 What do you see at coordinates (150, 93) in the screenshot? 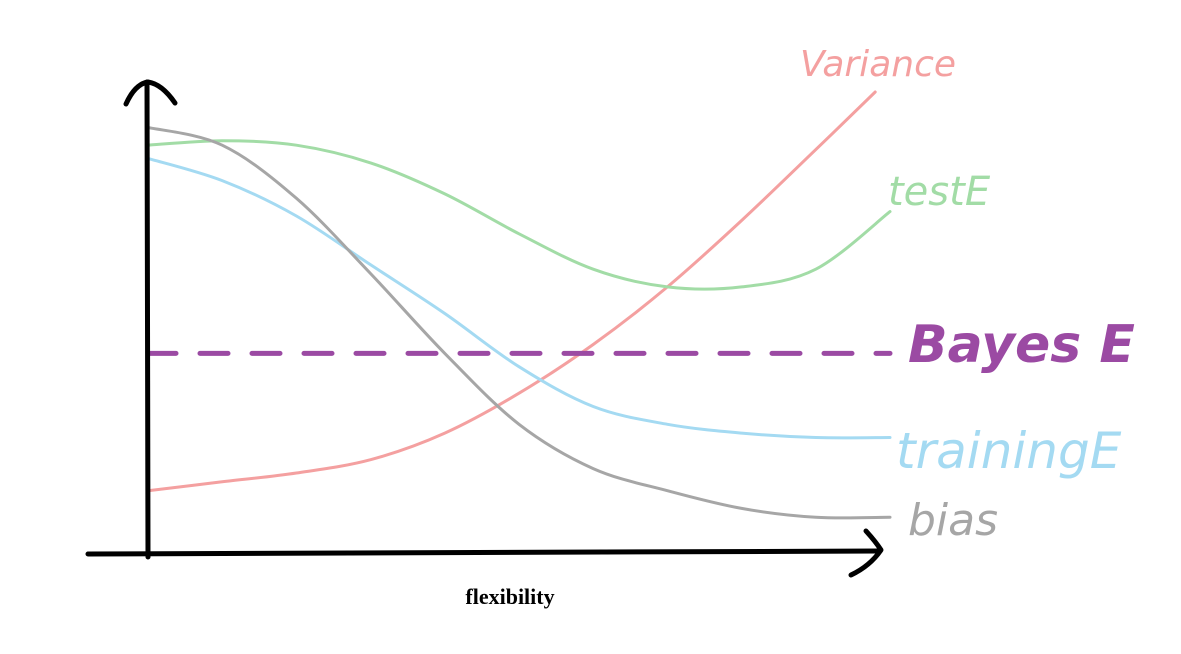
I see `y-axis-arrowhead` at bounding box center [150, 93].